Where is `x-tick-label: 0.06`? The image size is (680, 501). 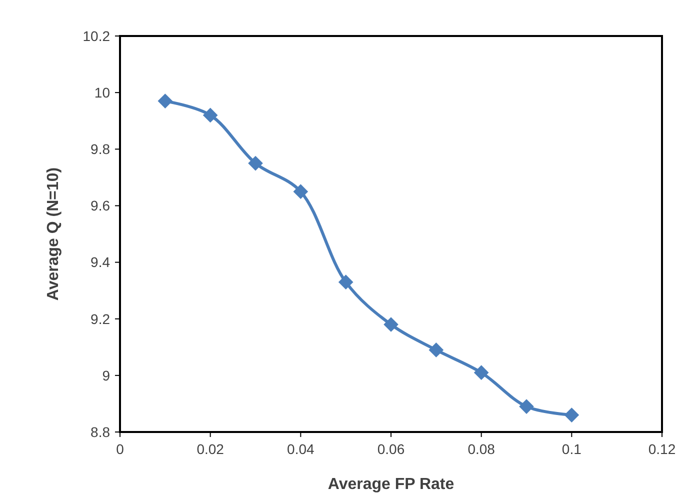 x-tick-label: 0.06 is located at coordinates (391, 449).